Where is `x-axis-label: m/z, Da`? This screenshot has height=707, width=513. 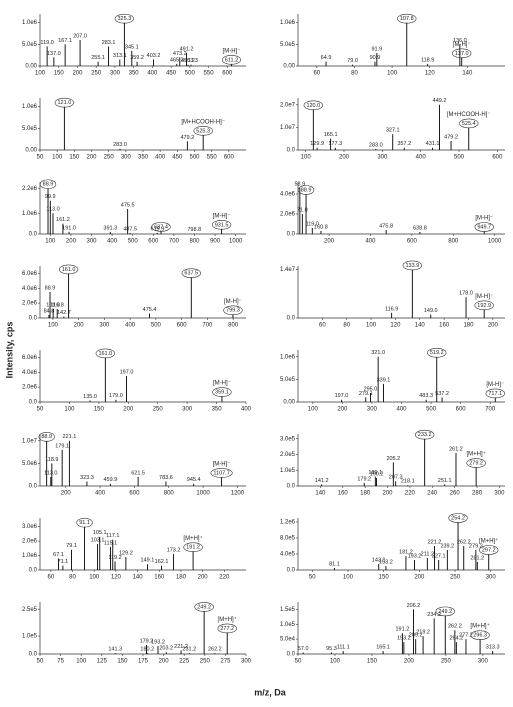
x-axis-label: m/z, Da is located at coordinates (270, 692).